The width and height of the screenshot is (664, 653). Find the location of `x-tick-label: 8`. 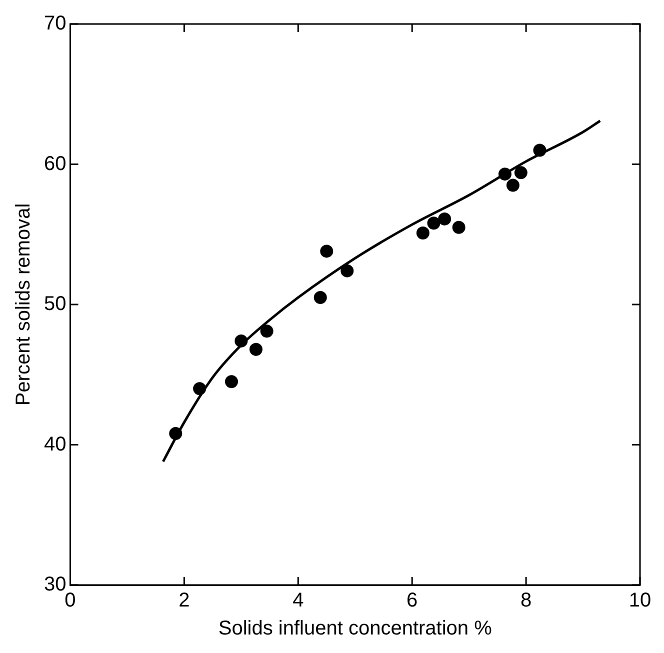

x-tick-label: 8 is located at coordinates (526, 601).